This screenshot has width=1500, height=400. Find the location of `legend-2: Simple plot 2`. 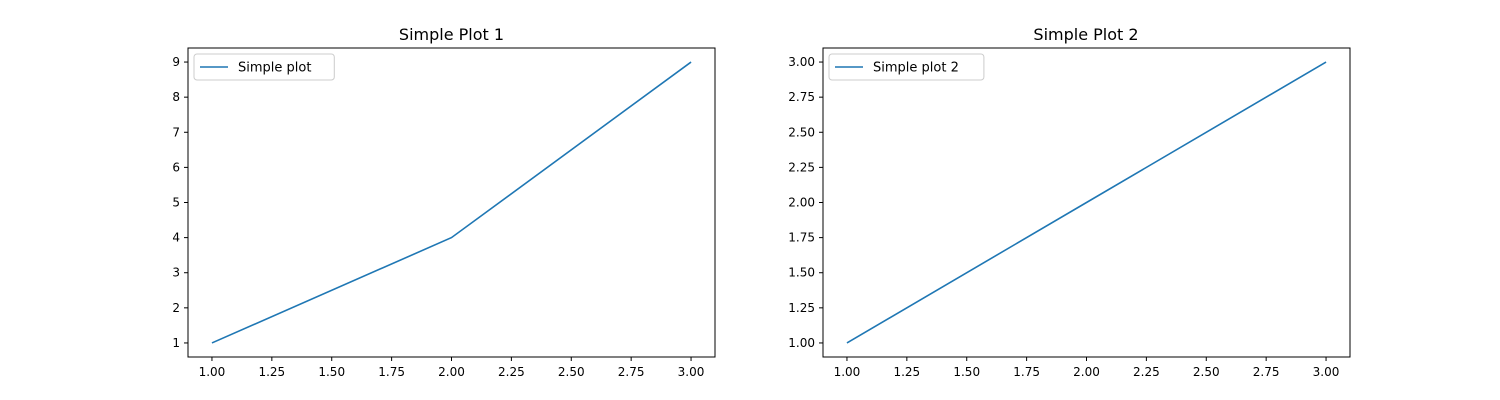

legend-2: Simple plot 2 is located at coordinates (906, 67).